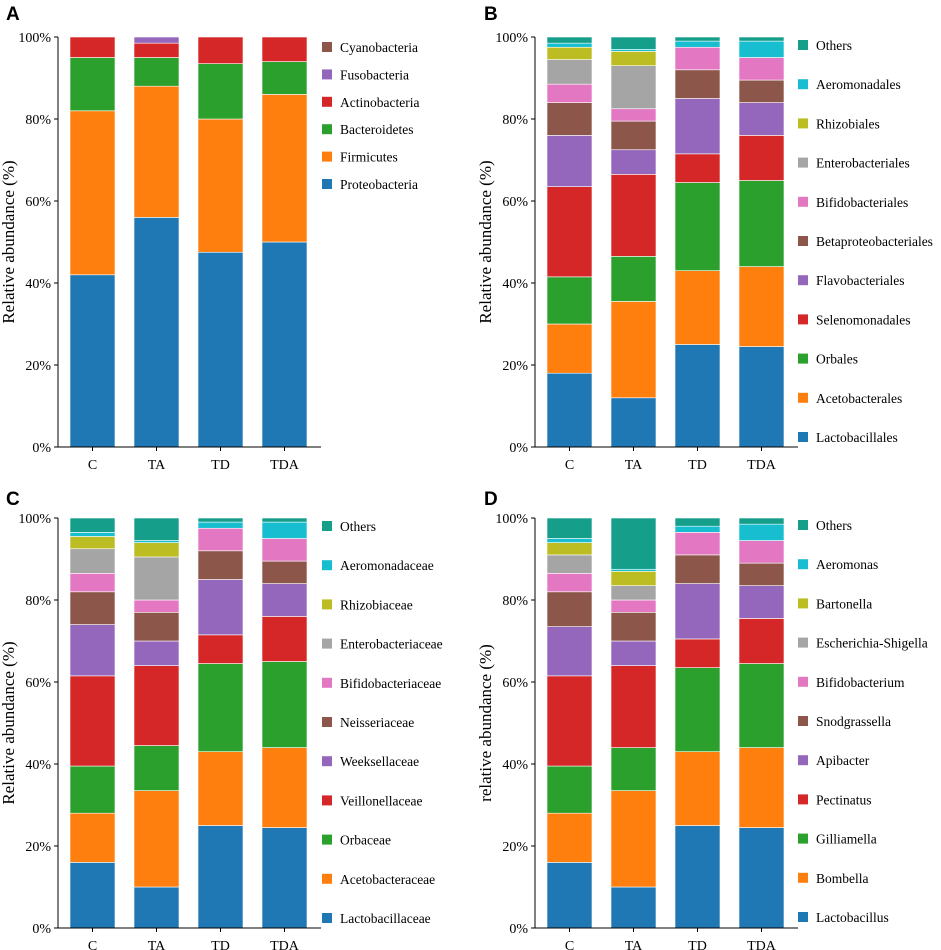 Image resolution: width=941 pixels, height=950 pixels. I want to click on legend-label: Neisseriaceae, so click(377, 722).